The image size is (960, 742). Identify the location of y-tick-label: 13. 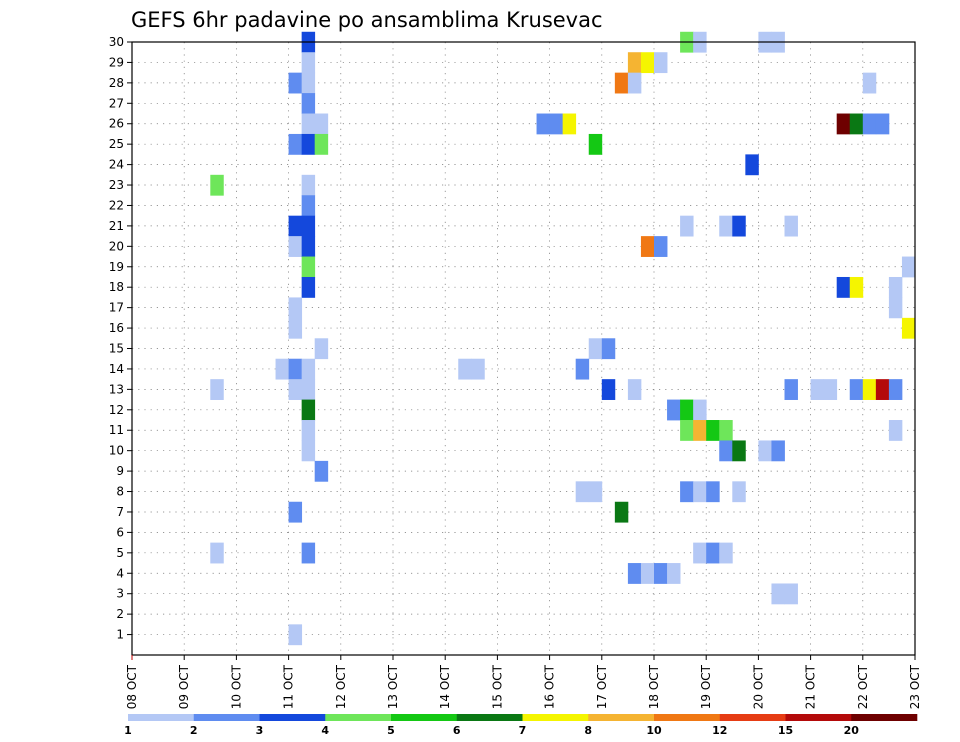
(116, 389).